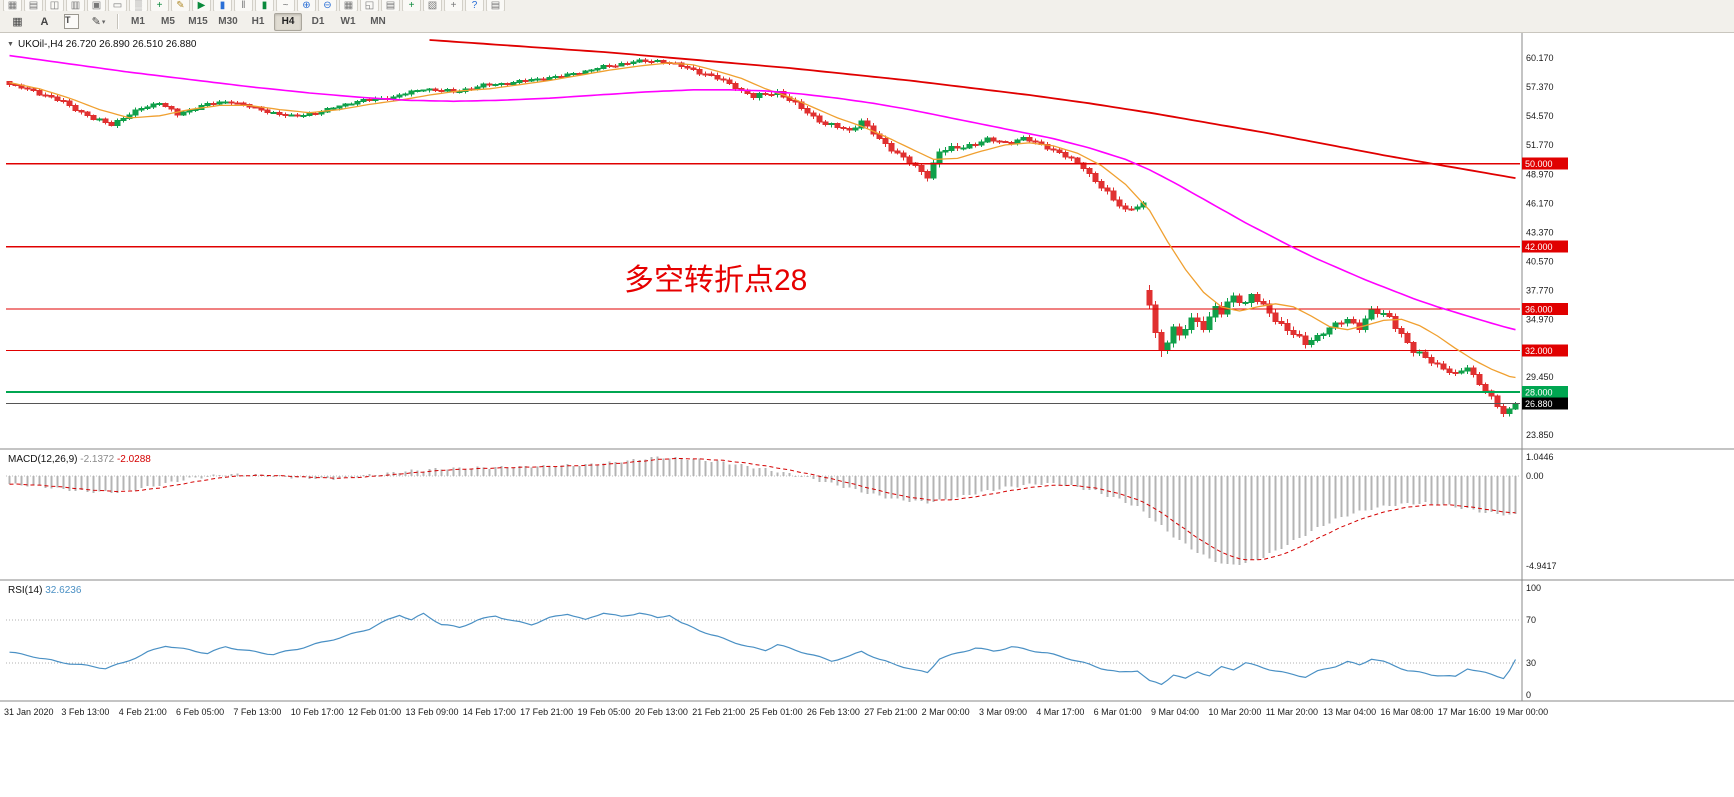 The image size is (1734, 797). What do you see at coordinates (285, 5) in the screenshot?
I see `chart-line-icon: ~` at bounding box center [285, 5].